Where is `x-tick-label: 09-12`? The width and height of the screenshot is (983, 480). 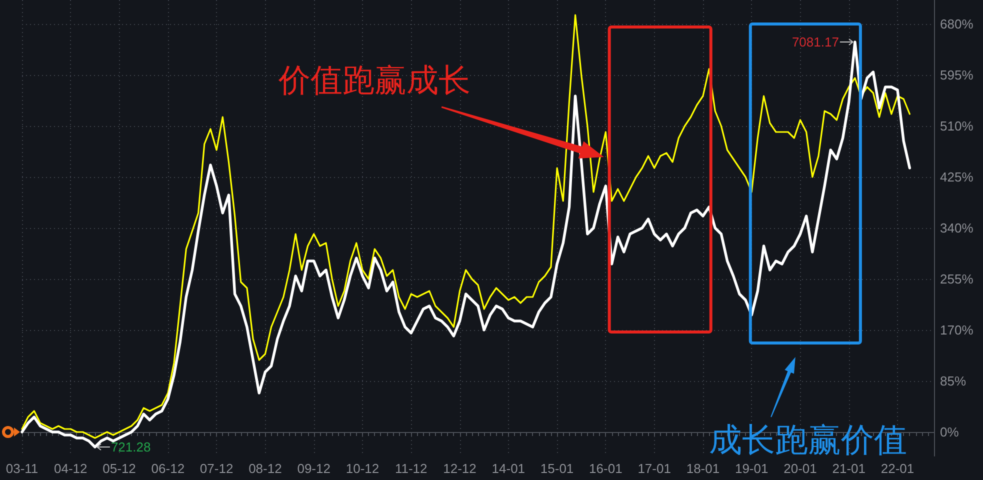
x-tick-label: 09-12 is located at coordinates (313, 468).